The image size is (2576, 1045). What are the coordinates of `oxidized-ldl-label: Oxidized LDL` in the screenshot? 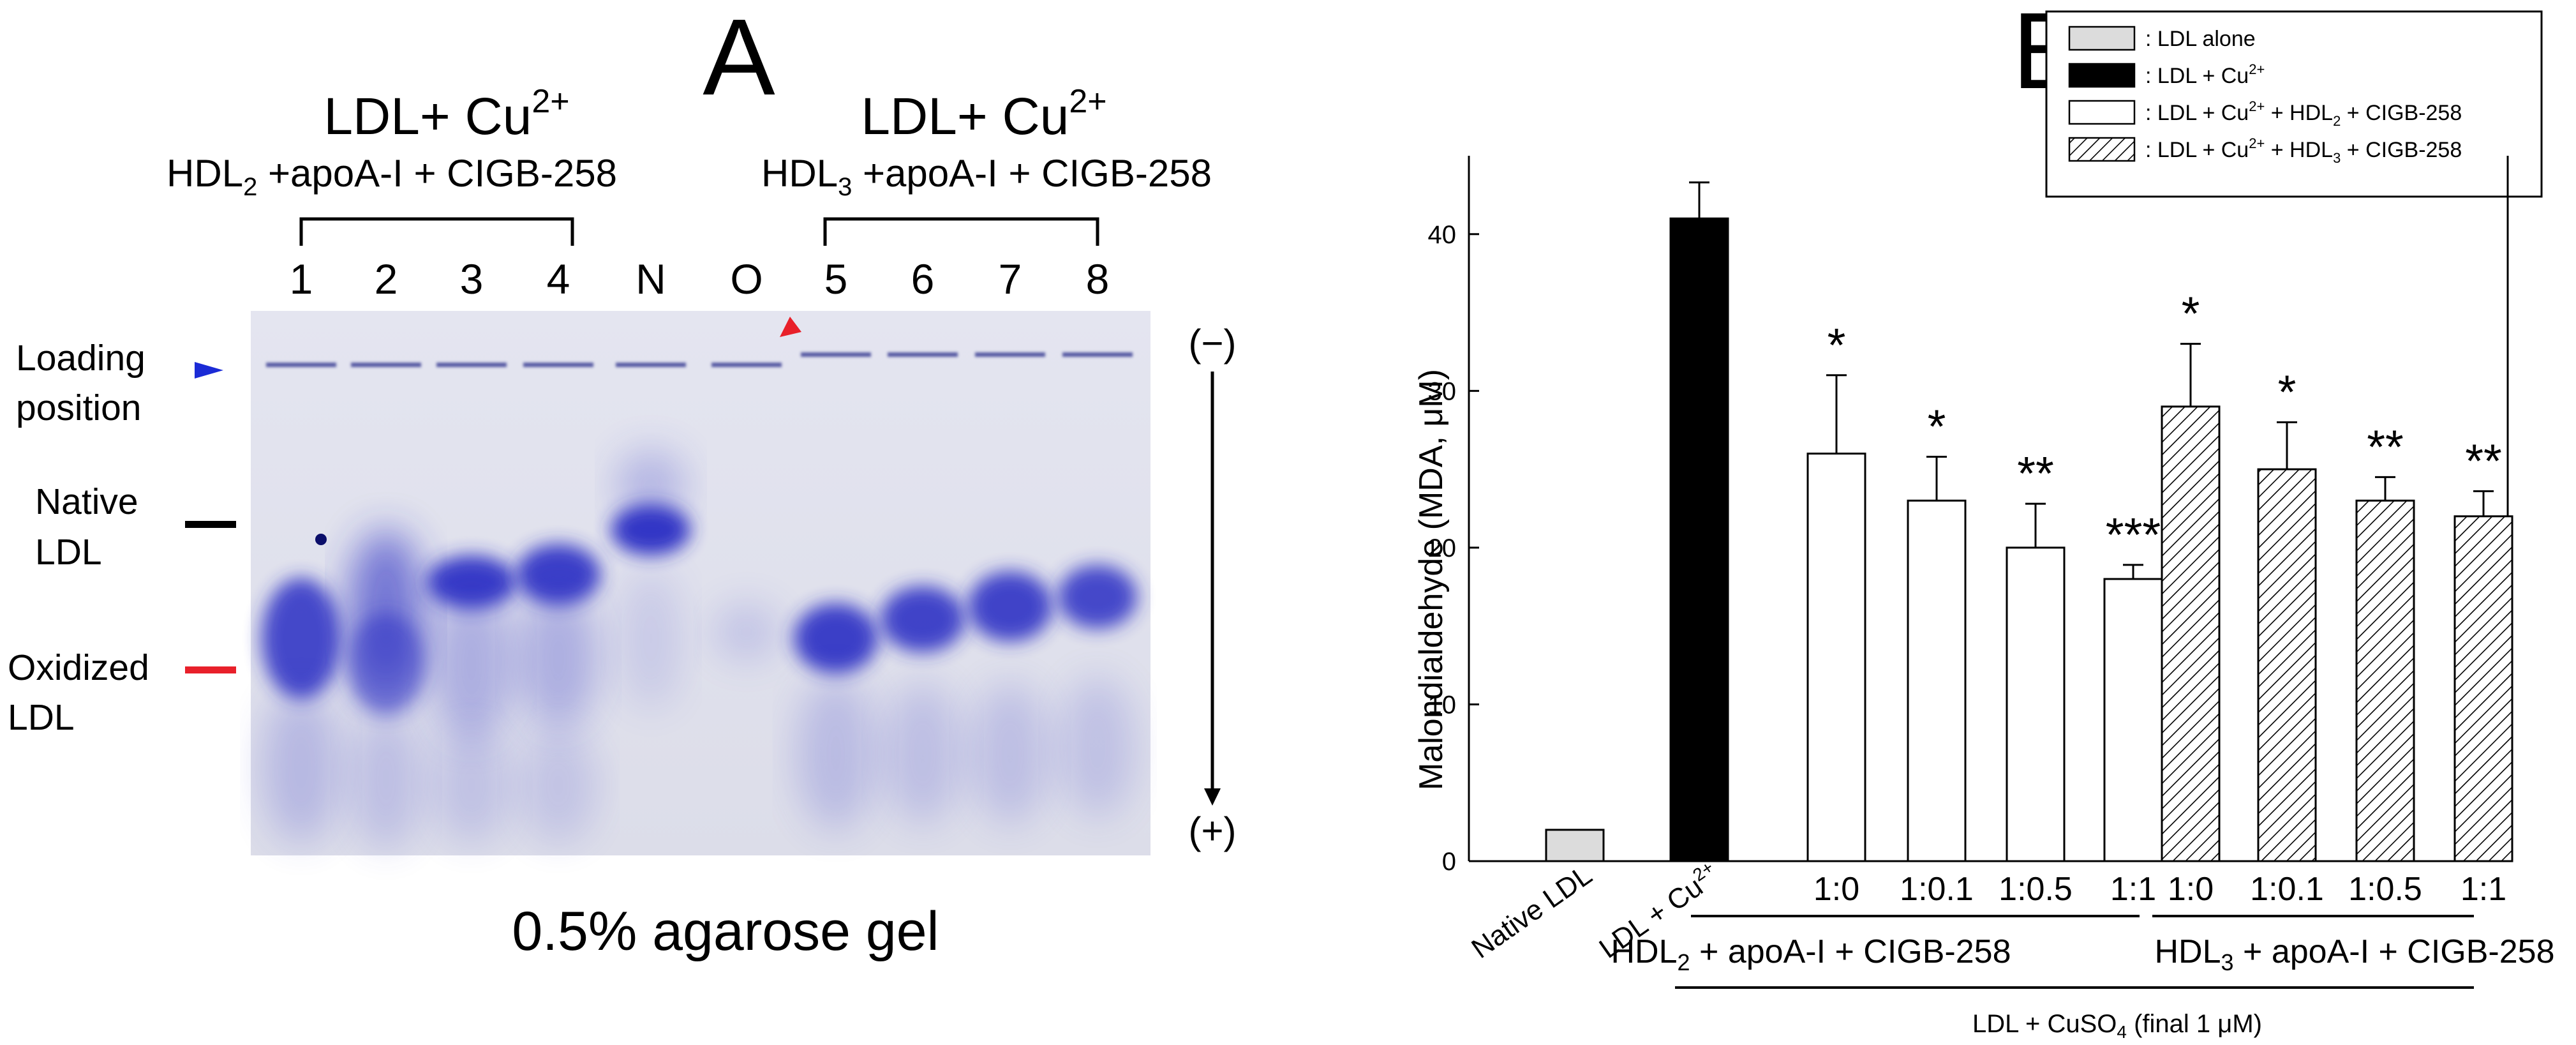 It's located at (84, 692).